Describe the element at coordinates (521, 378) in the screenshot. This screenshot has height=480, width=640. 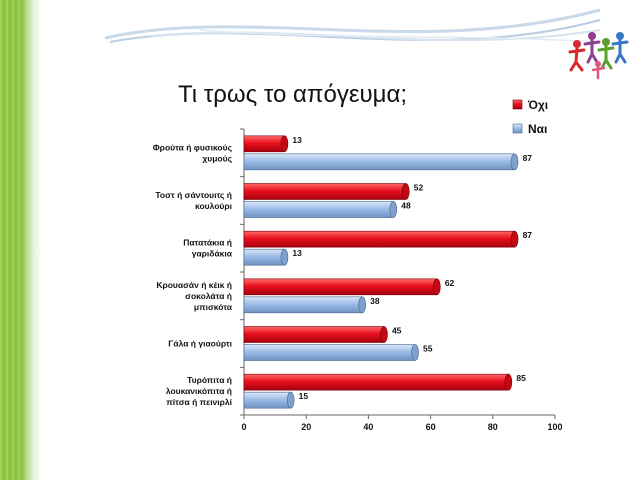
I see `data-label-no: 85` at that location.